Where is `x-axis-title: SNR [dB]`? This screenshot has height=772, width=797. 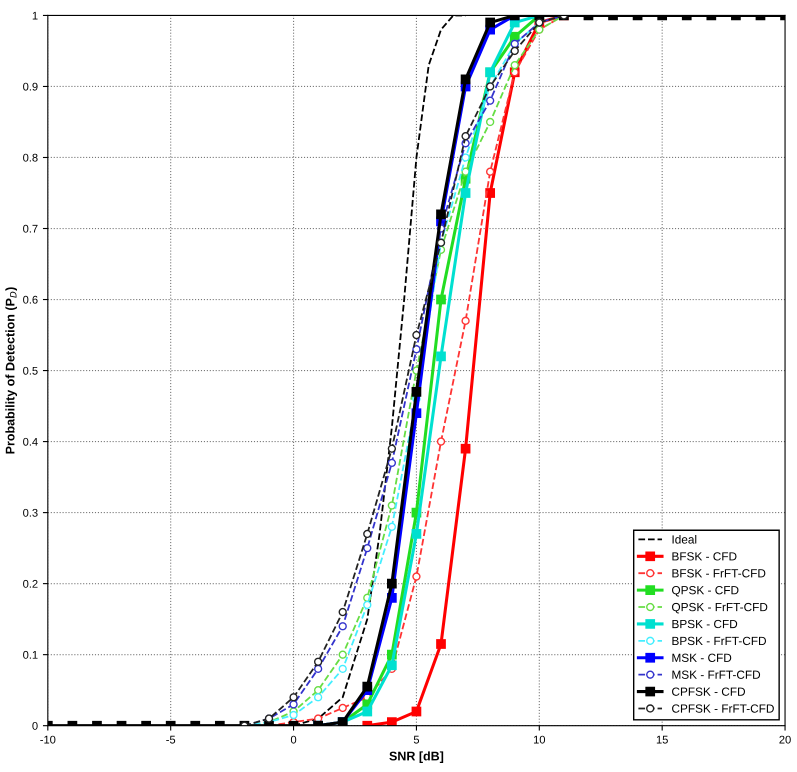 x-axis-title: SNR [dB] is located at coordinates (416, 757).